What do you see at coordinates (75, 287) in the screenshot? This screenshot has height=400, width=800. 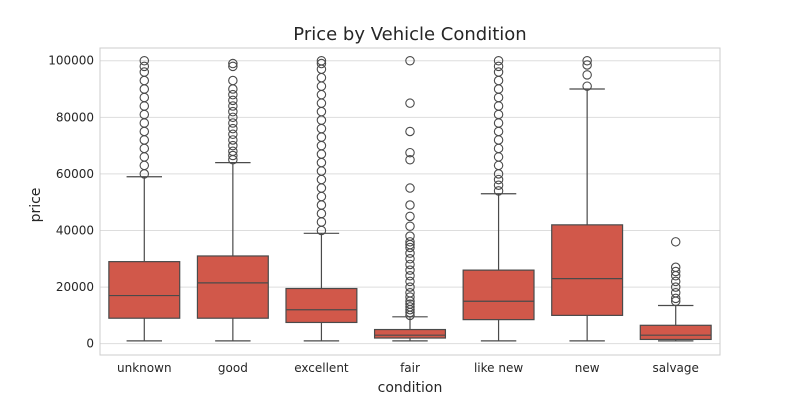 I see `y-tick-label: 20000` at bounding box center [75, 287].